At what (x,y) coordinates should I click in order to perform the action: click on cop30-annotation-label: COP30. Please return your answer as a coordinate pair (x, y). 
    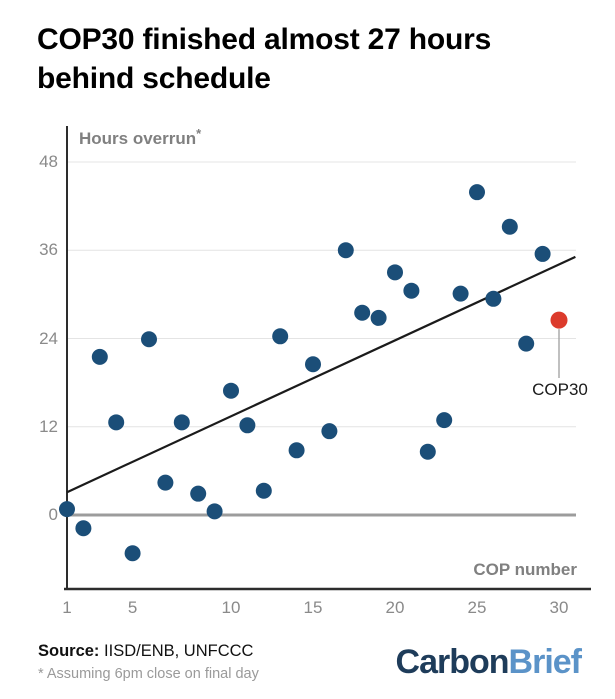
    Looking at the image, I should click on (560, 389).